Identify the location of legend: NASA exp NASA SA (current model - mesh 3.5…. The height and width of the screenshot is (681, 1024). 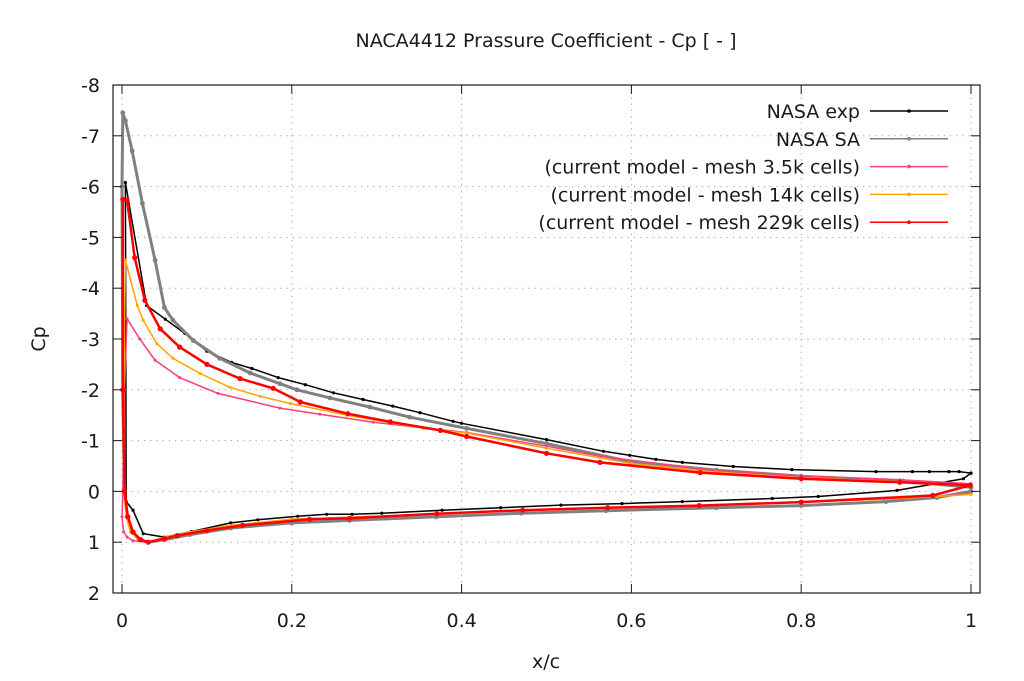
(743, 167).